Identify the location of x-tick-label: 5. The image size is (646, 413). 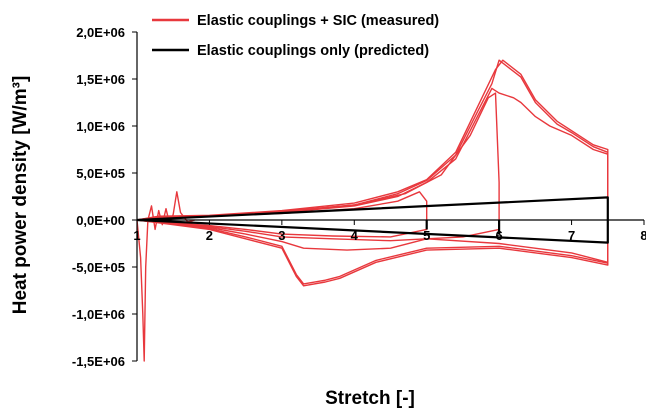
(426, 235).